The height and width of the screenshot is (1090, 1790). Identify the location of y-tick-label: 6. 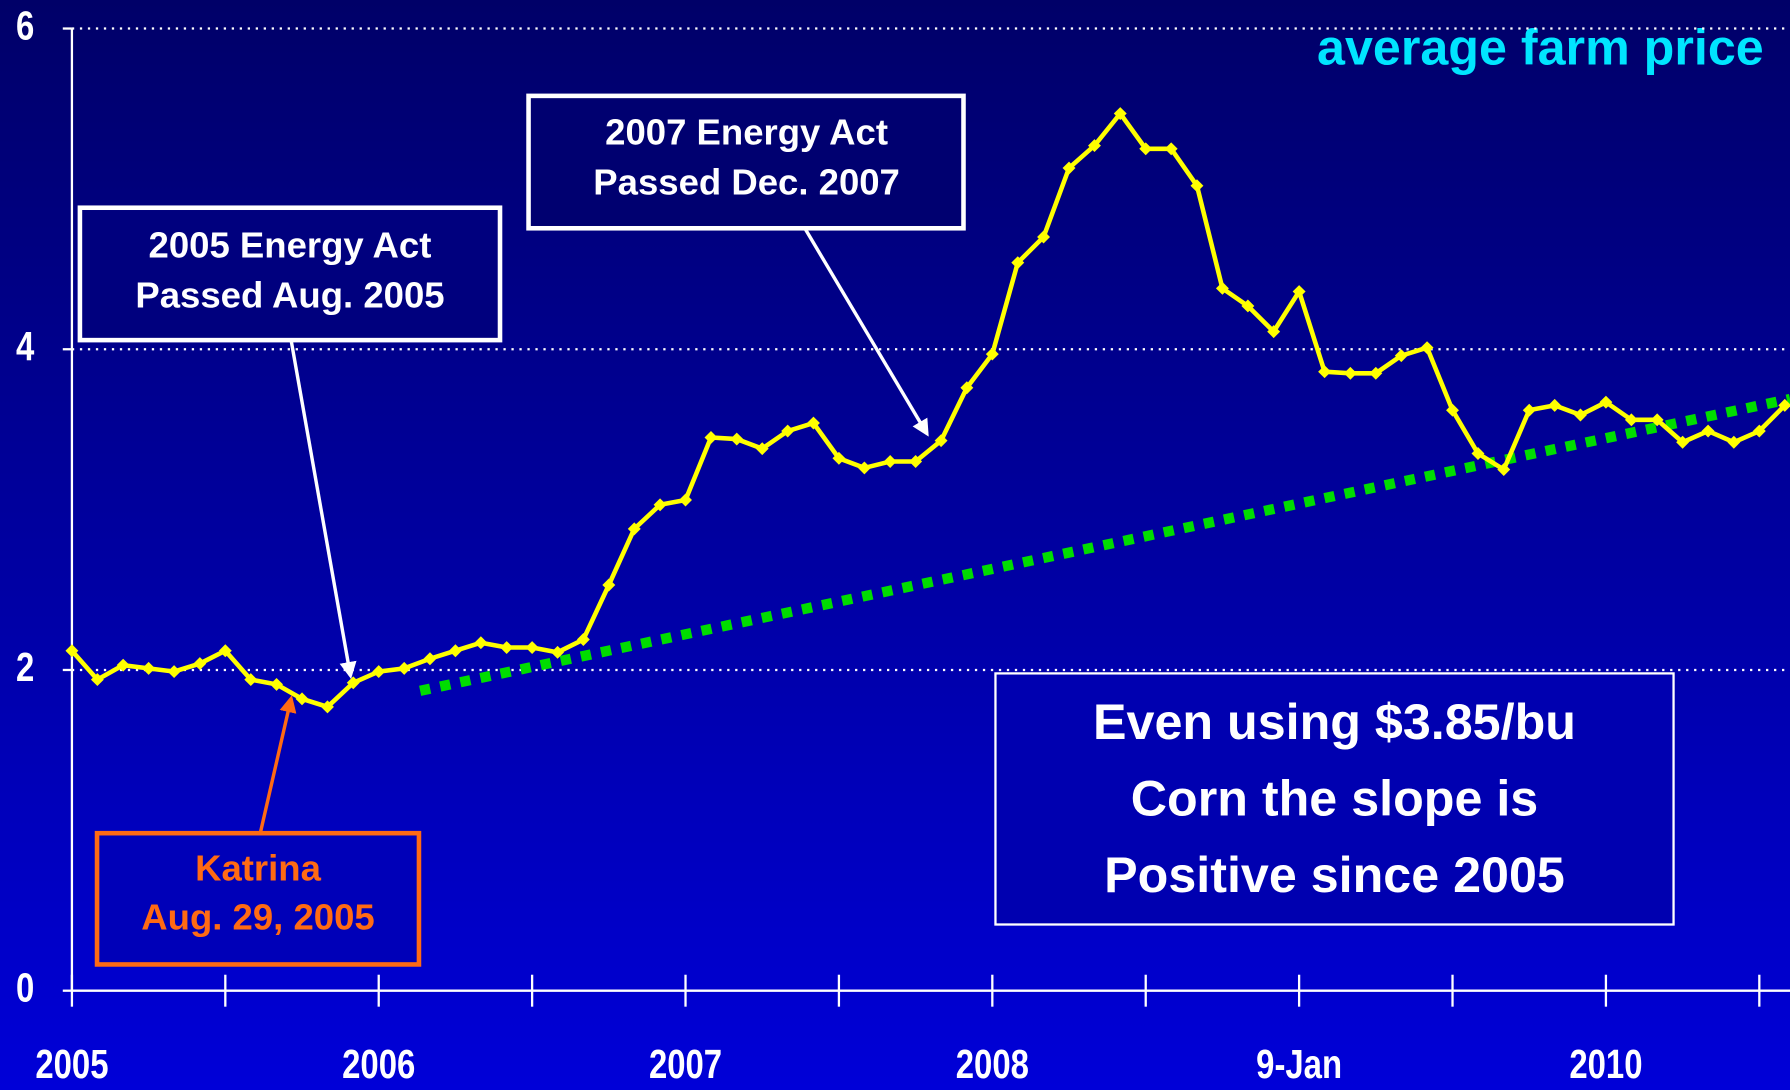
(25, 25).